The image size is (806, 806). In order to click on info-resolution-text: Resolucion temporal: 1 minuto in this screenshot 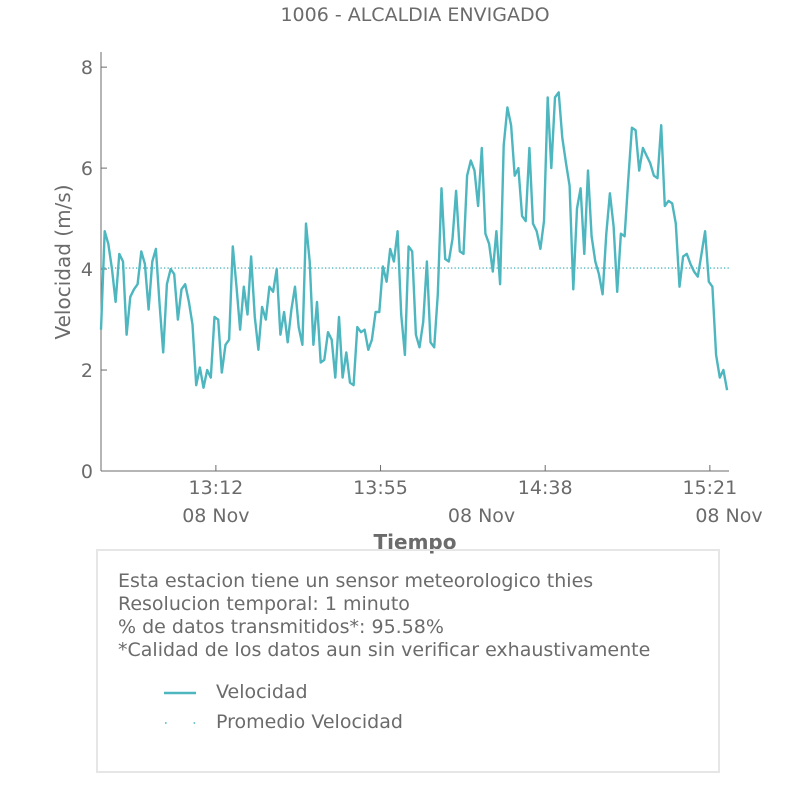, I will do `click(264, 604)`.